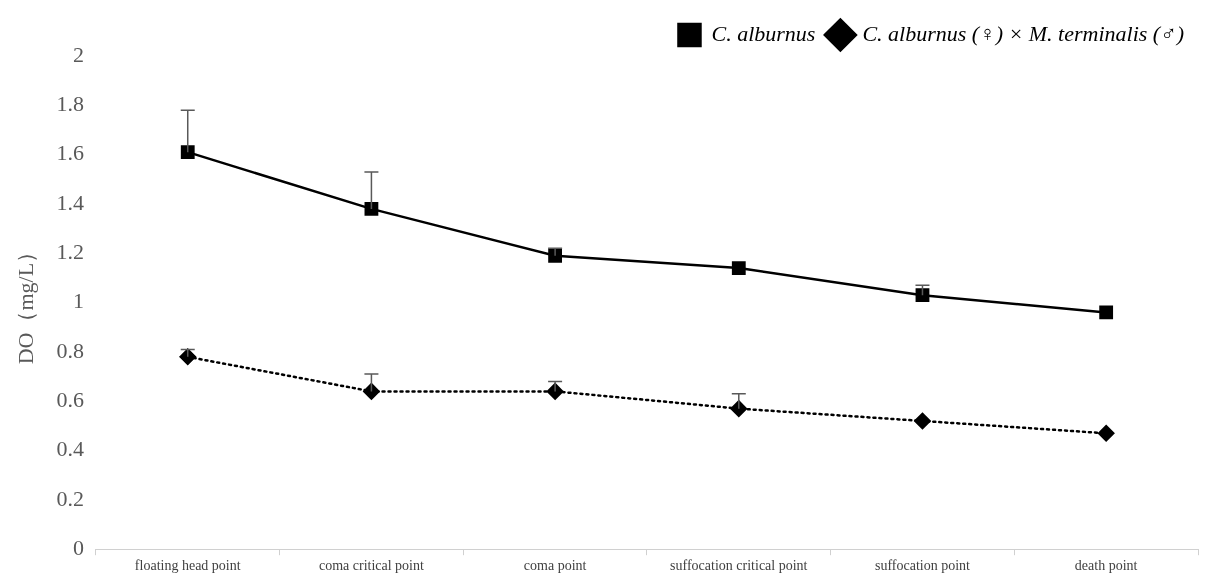  Describe the element at coordinates (78, 547) in the screenshot. I see `y-tick-label: 0` at that location.